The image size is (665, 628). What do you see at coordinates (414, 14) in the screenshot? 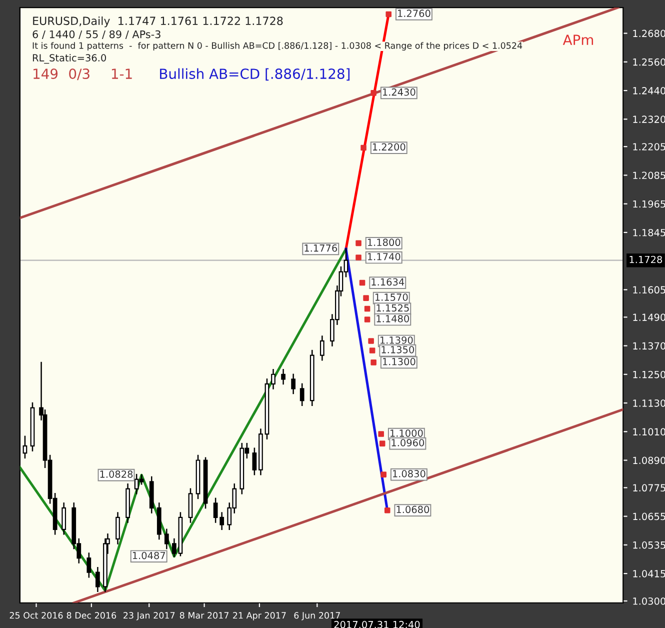
I see `annotation: 1.2760` at bounding box center [414, 14].